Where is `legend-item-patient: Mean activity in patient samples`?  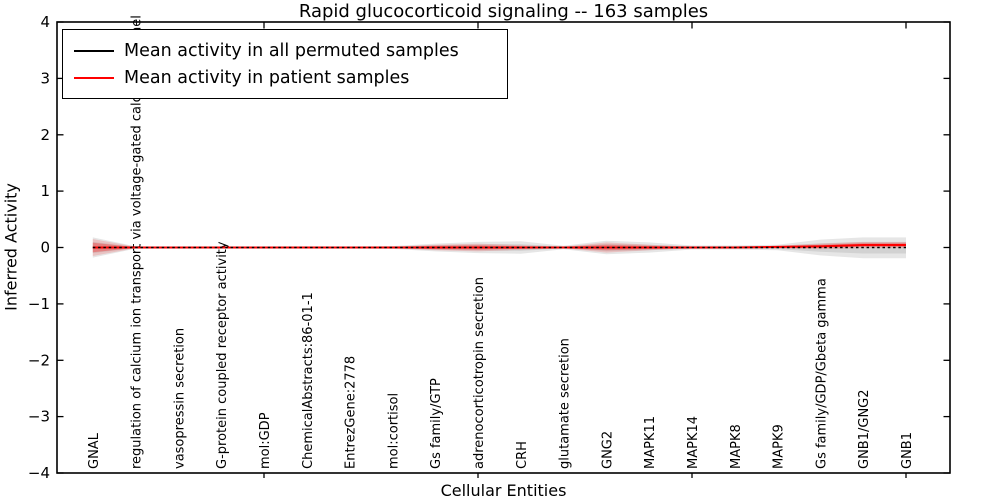 legend-item-patient: Mean activity in patient samples is located at coordinates (290, 77).